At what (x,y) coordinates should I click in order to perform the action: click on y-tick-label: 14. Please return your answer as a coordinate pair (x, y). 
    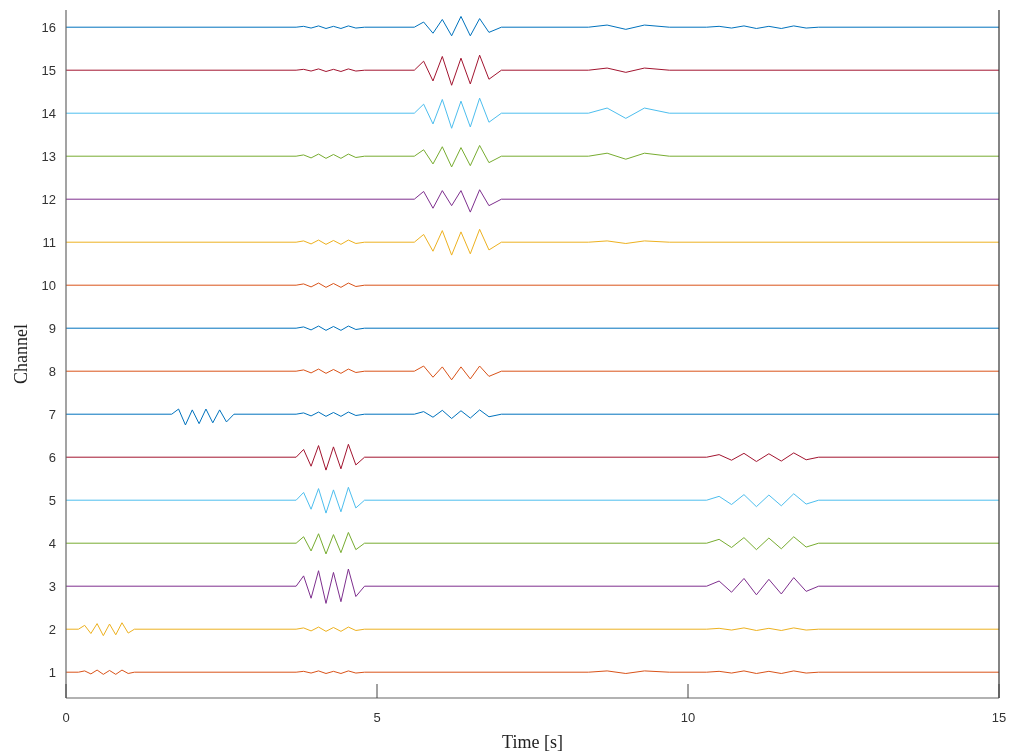
    Looking at the image, I should click on (48, 113).